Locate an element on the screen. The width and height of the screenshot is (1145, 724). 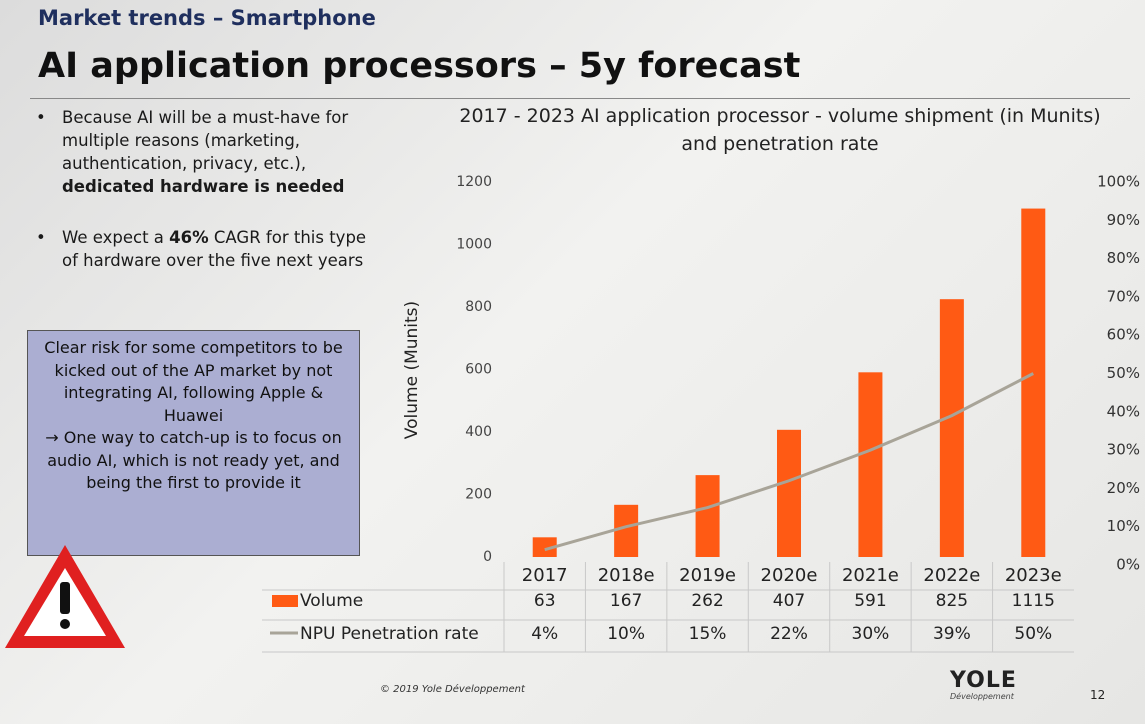
x-tick-label: 2021e is located at coordinates (870, 575).